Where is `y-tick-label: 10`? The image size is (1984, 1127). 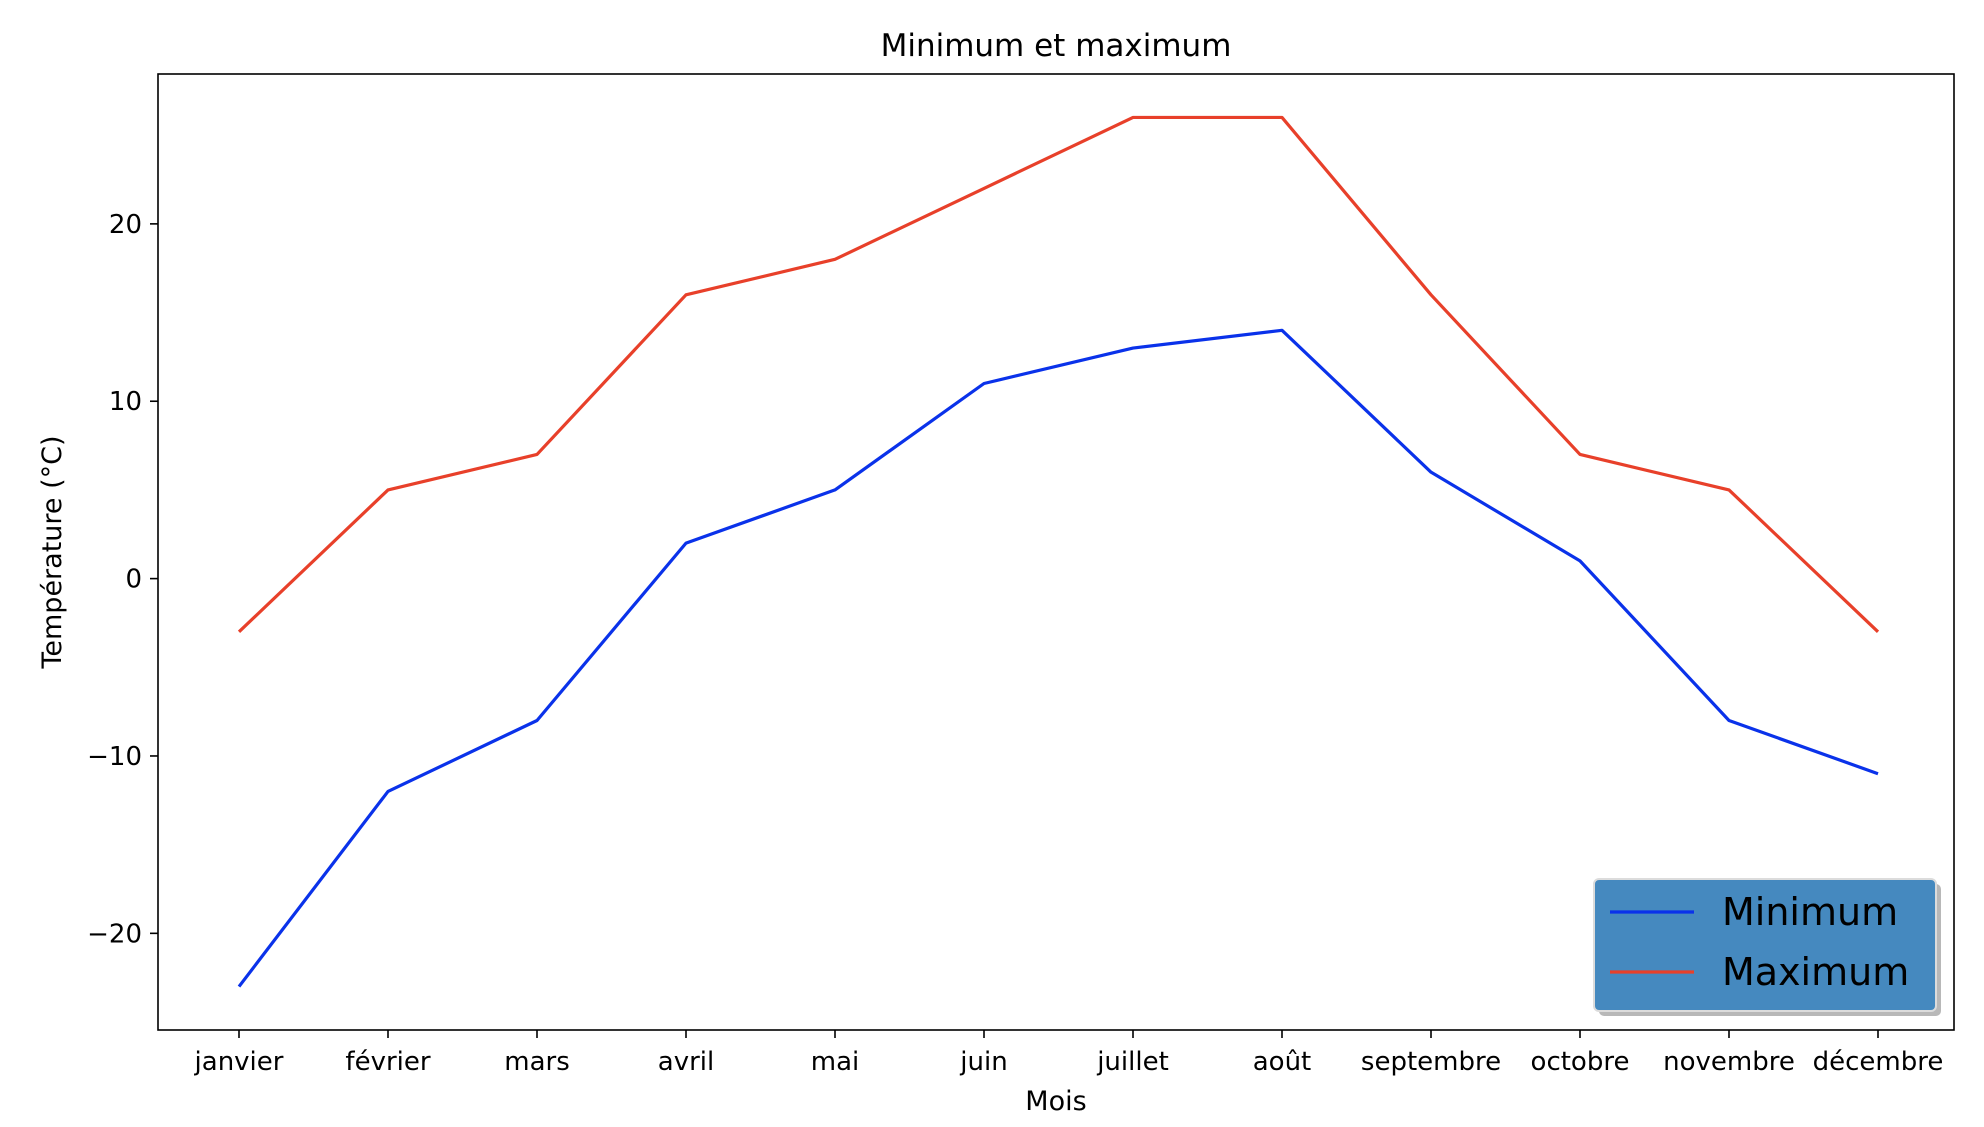 y-tick-label: 10 is located at coordinates (125, 402).